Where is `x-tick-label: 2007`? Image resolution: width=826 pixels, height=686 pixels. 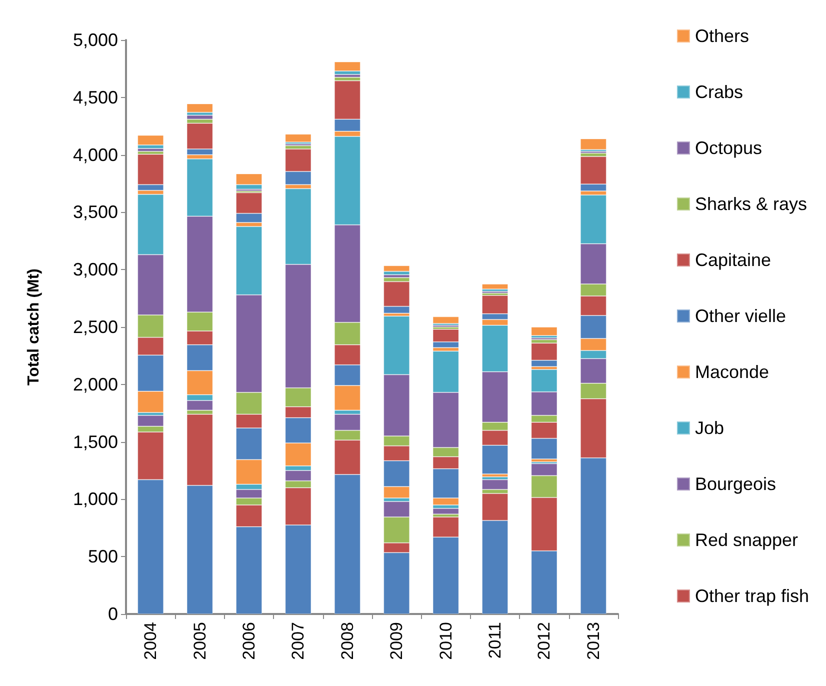
x-tick-label: 2007 is located at coordinates (298, 641).